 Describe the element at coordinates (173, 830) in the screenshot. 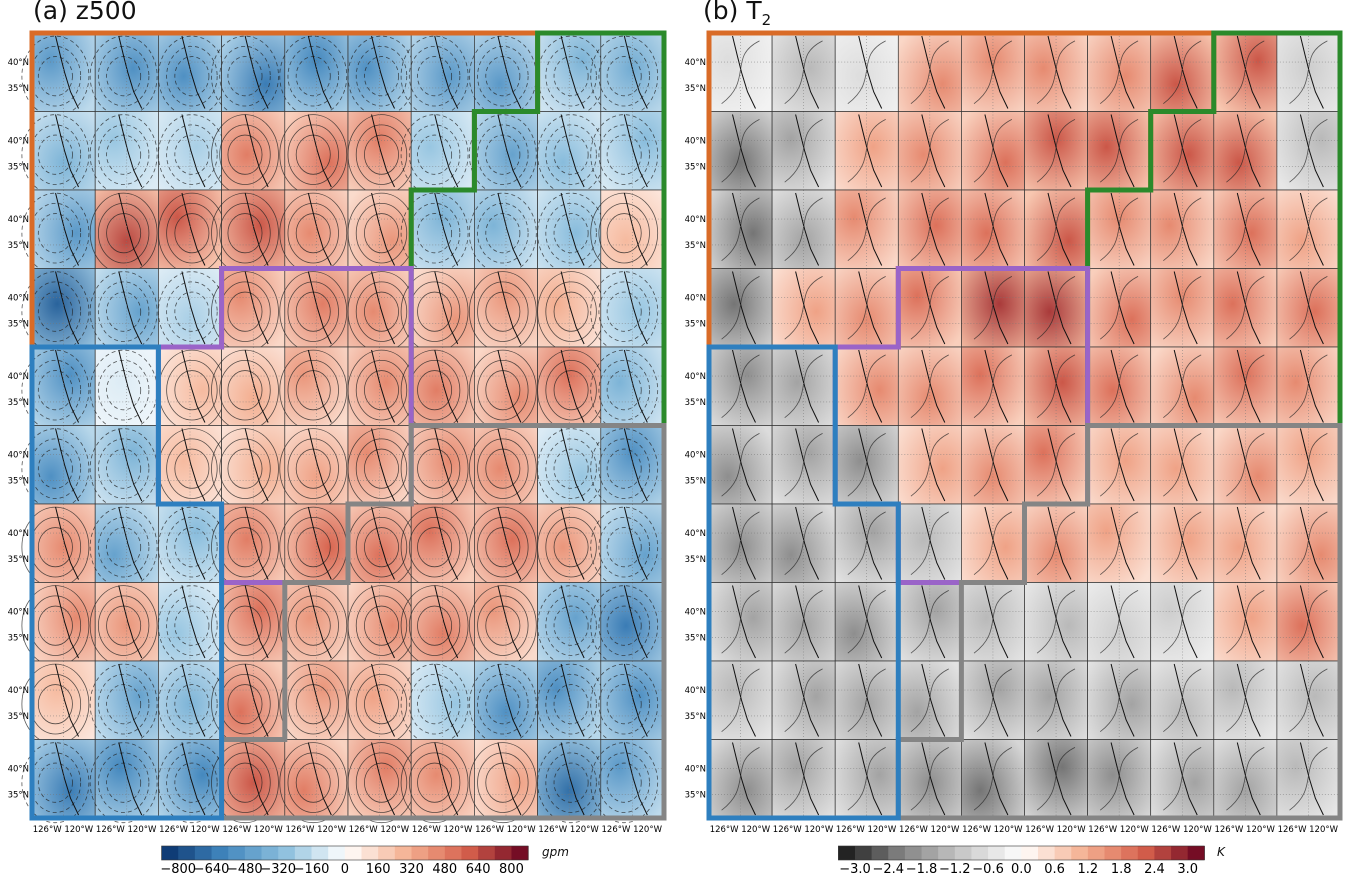

I see `lon-tick-label: 126°W` at that location.